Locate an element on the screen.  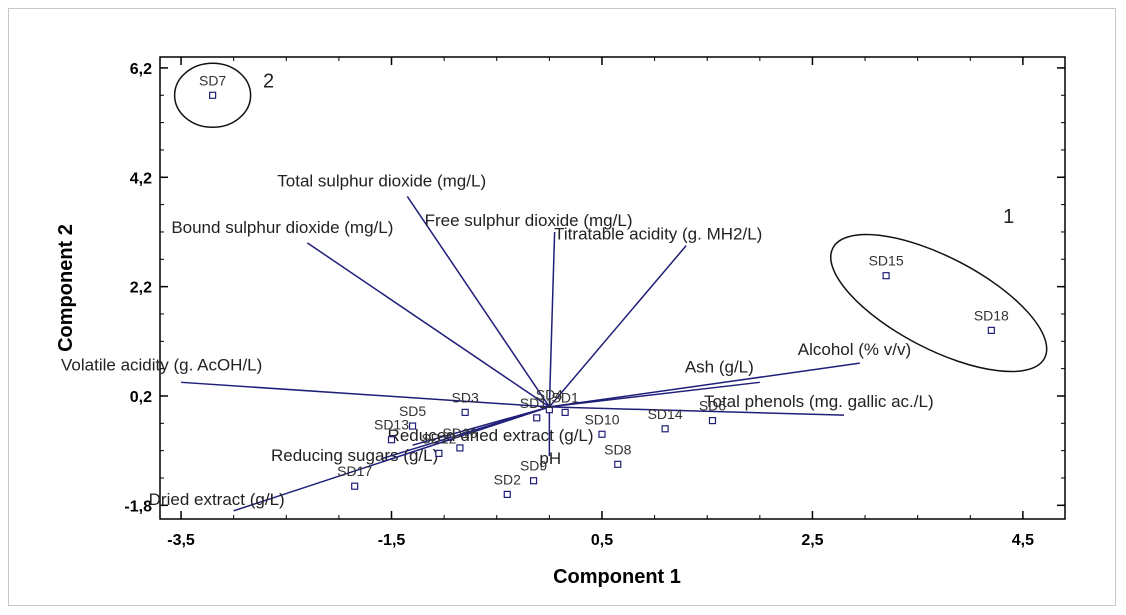
x-tick-label: 2,5 is located at coordinates (812, 540).